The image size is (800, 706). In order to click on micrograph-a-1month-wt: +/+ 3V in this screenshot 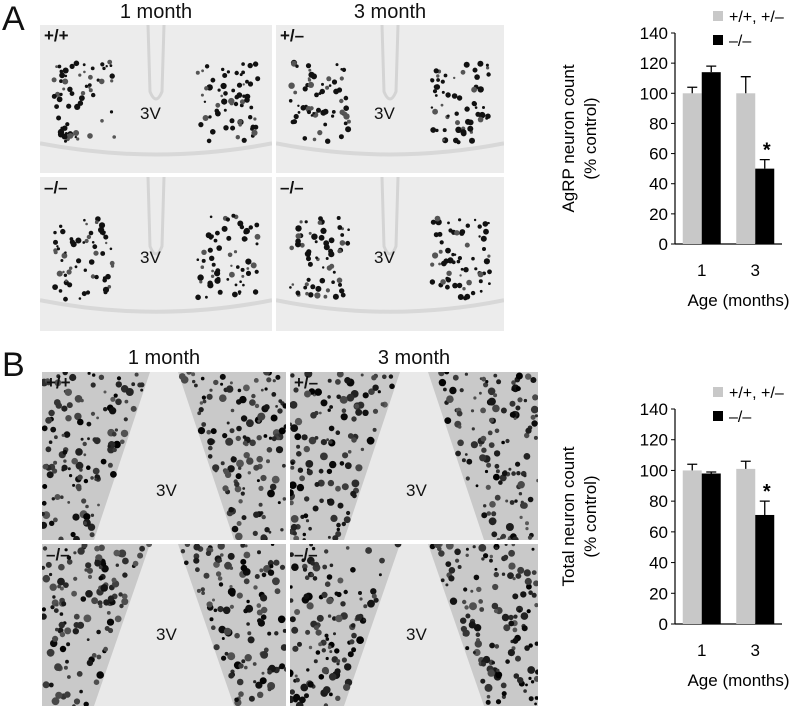, I will do `click(156, 99)`.